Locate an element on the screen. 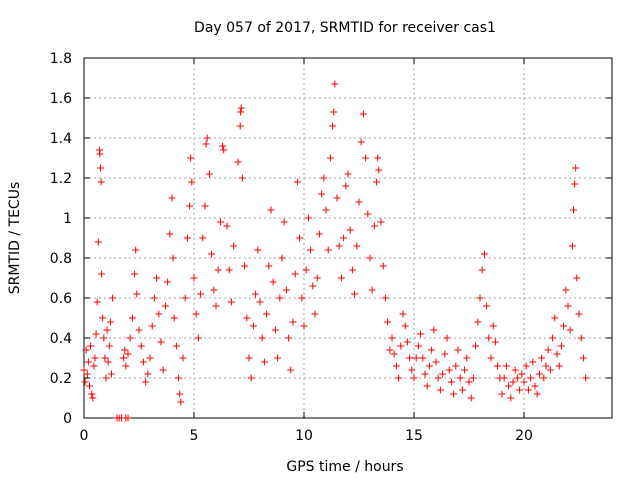  x-tick-label: 0 is located at coordinates (84, 436).